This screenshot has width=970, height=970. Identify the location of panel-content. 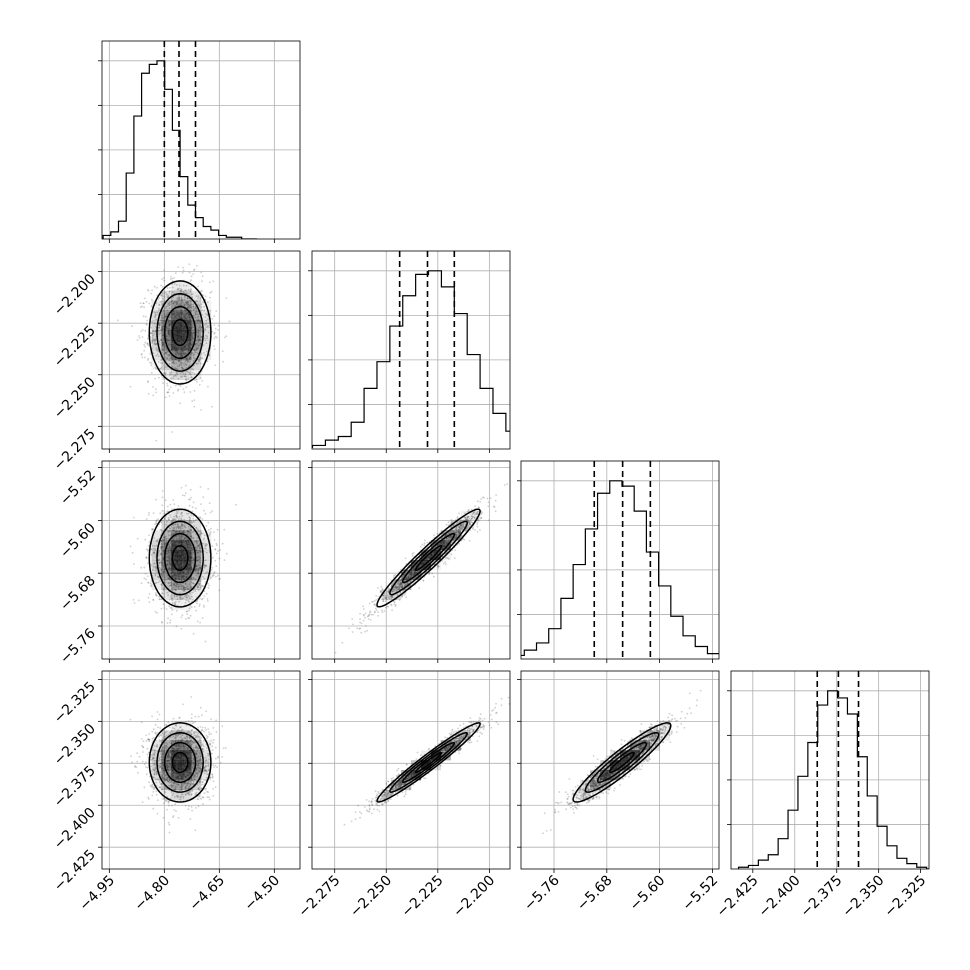
(201, 140).